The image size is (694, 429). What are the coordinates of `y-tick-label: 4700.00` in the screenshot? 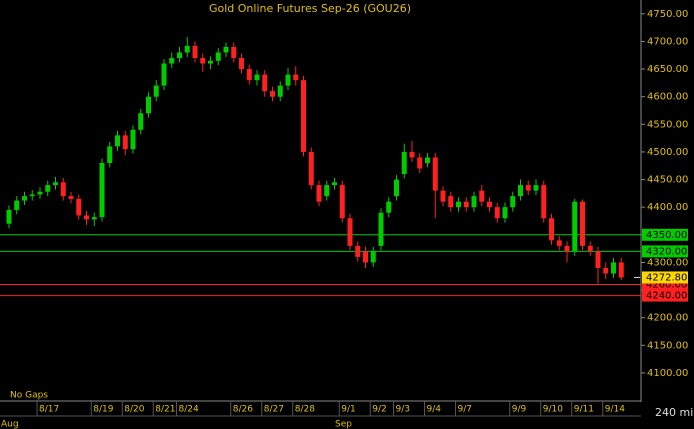 It's located at (667, 41).